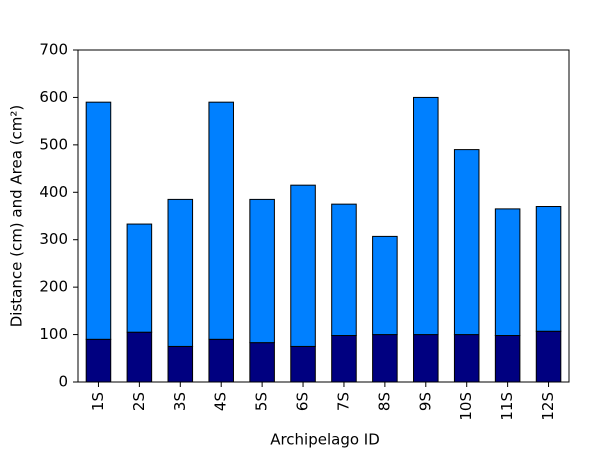 The width and height of the screenshot is (595, 451). What do you see at coordinates (139, 401) in the screenshot?
I see `x-tick-label: 2S` at bounding box center [139, 401].